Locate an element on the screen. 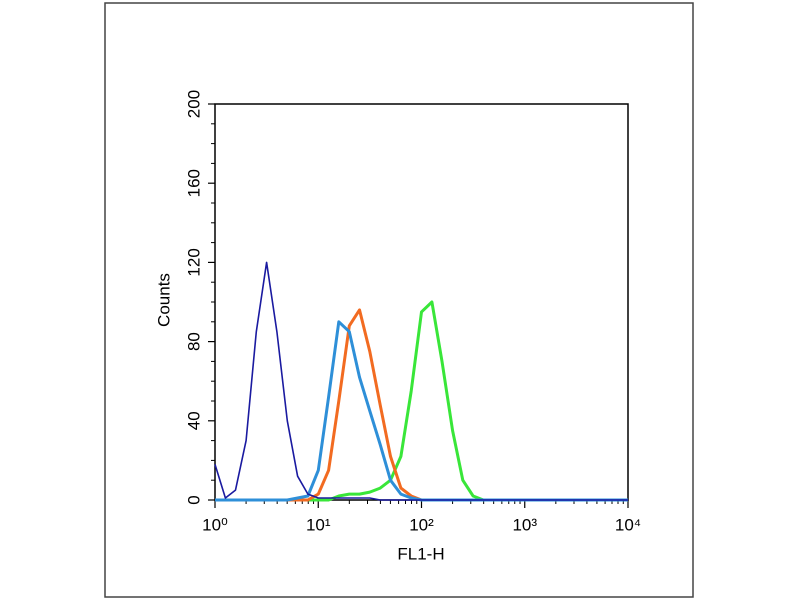 This screenshot has width=800, height=600. y-tick-label: 0 is located at coordinates (193, 499).